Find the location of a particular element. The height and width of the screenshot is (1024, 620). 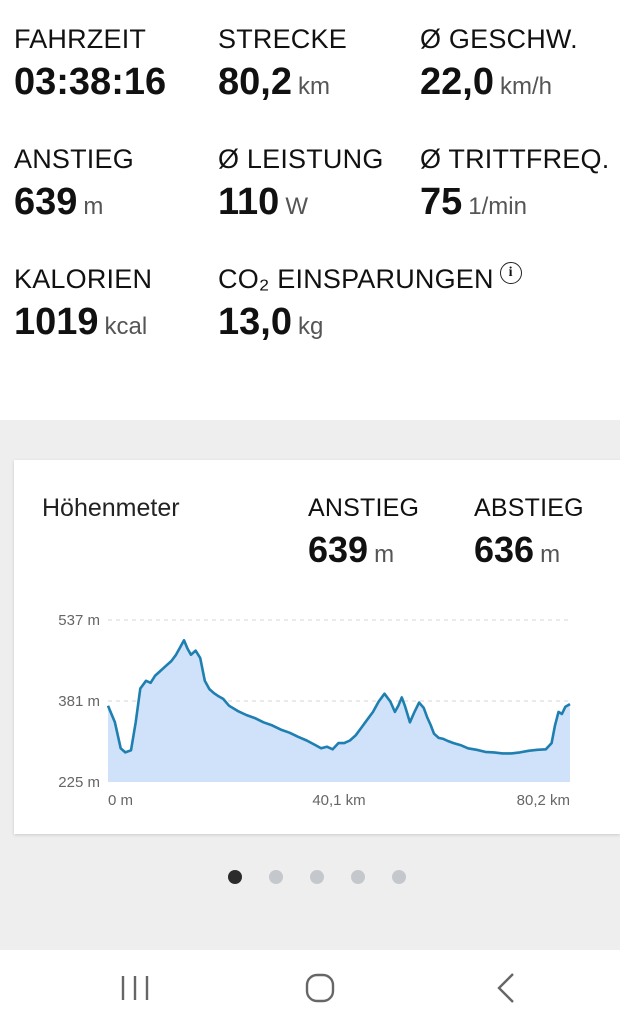

x-tick-label: 40,1 km is located at coordinates (338, 800).